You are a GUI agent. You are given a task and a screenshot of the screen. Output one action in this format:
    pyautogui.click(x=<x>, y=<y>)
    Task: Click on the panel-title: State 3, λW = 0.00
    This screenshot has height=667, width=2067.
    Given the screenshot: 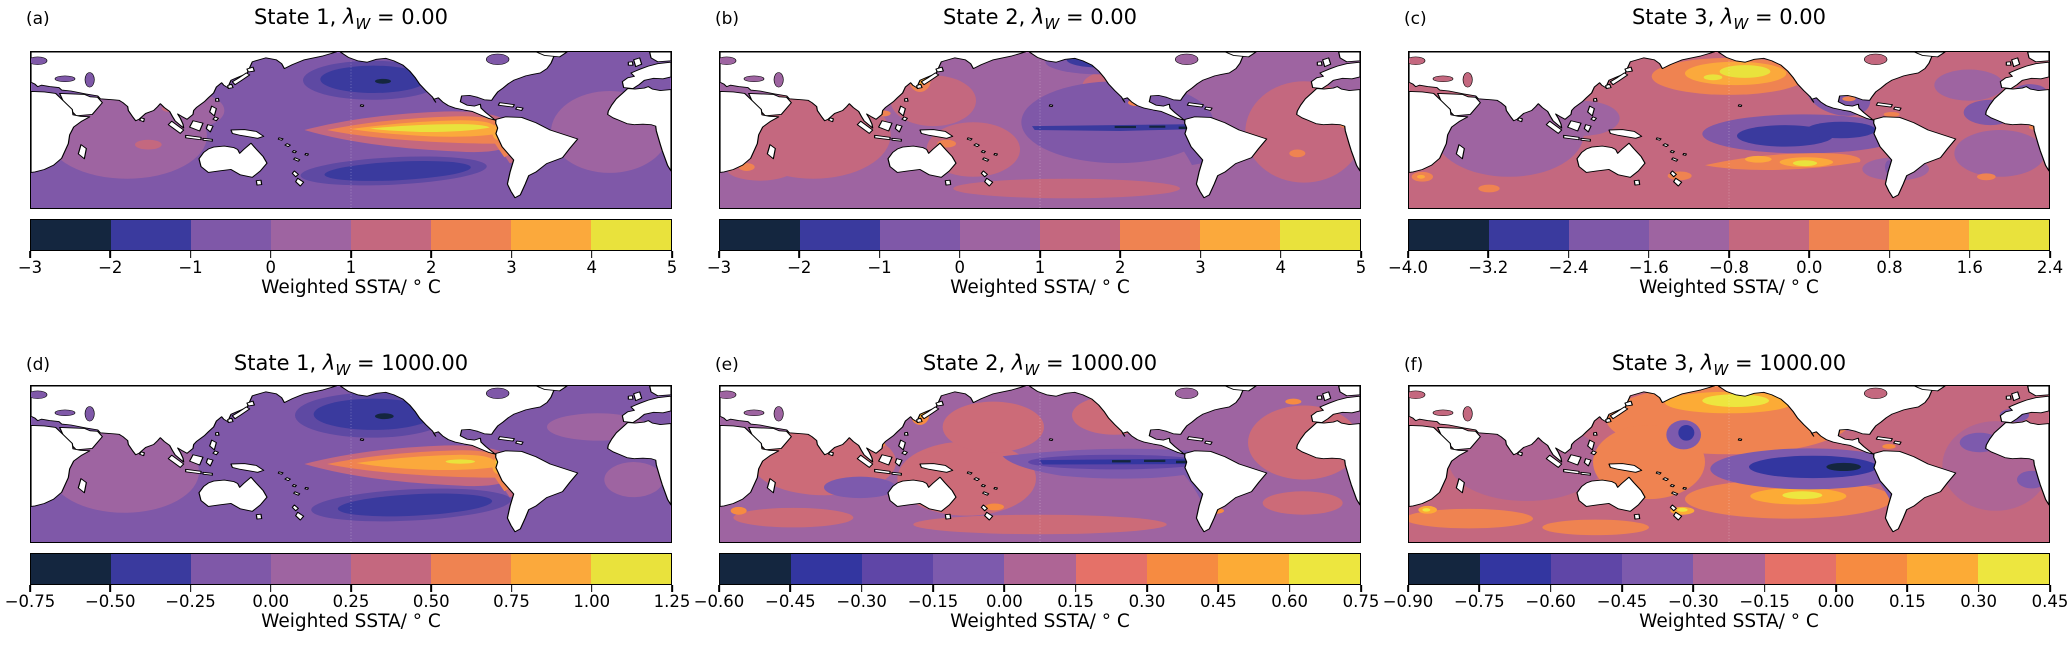 What is the action you would take?
    pyautogui.click(x=1729, y=19)
    